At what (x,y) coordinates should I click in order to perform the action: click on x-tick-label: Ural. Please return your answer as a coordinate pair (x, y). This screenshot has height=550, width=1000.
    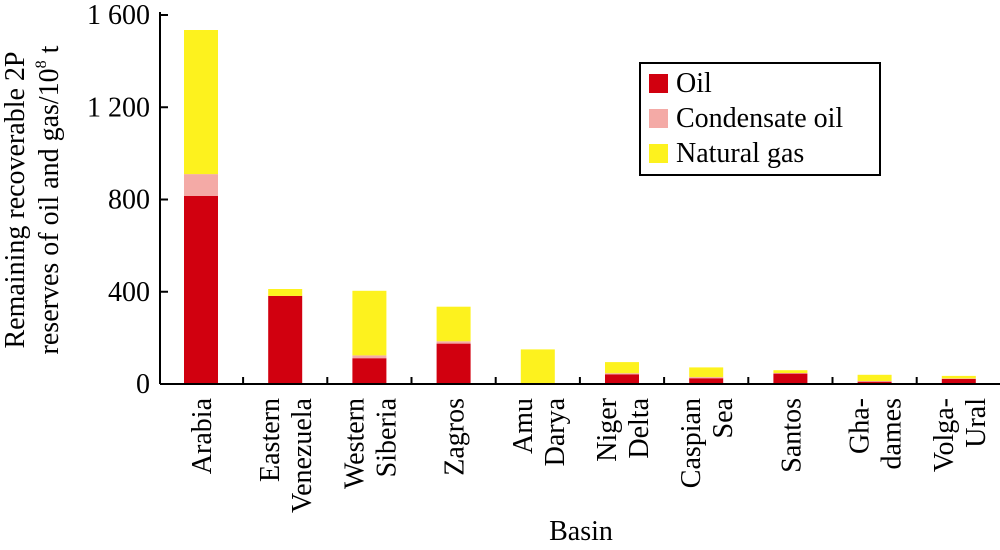
    Looking at the image, I should click on (976, 423).